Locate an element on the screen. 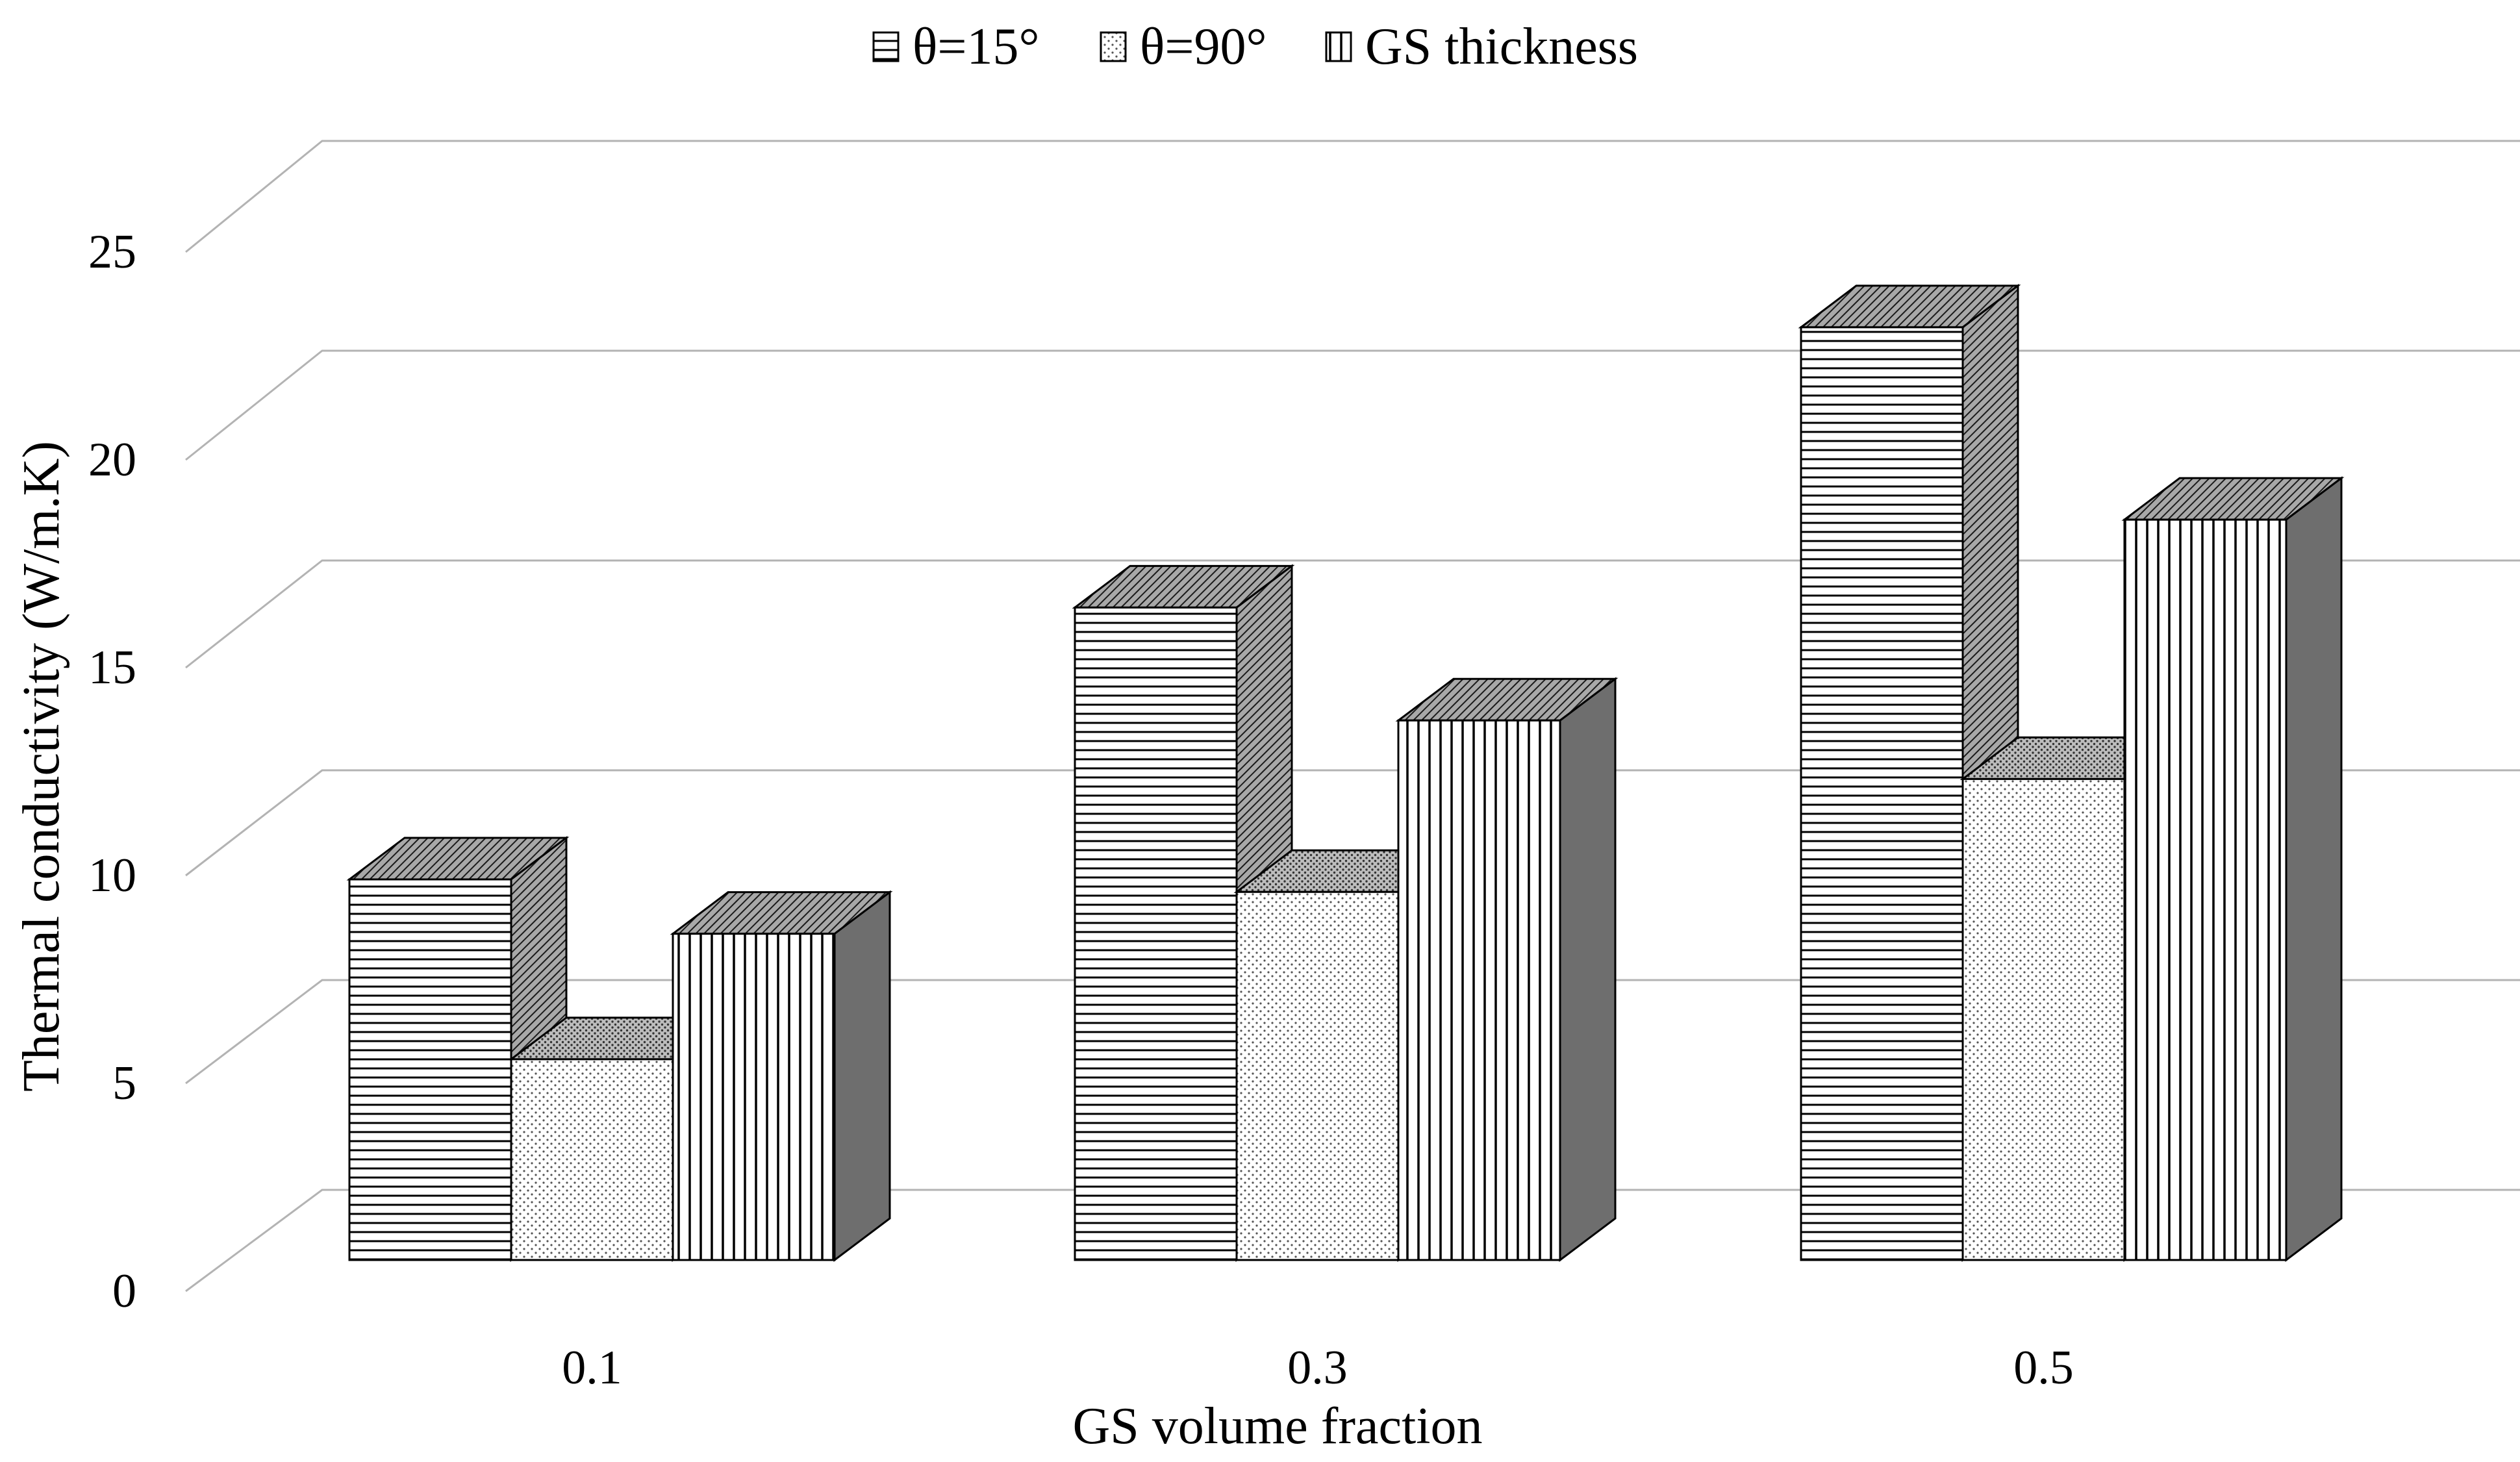 The width and height of the screenshot is (2520, 1462). y-tick-label: 5 is located at coordinates (124, 1084).